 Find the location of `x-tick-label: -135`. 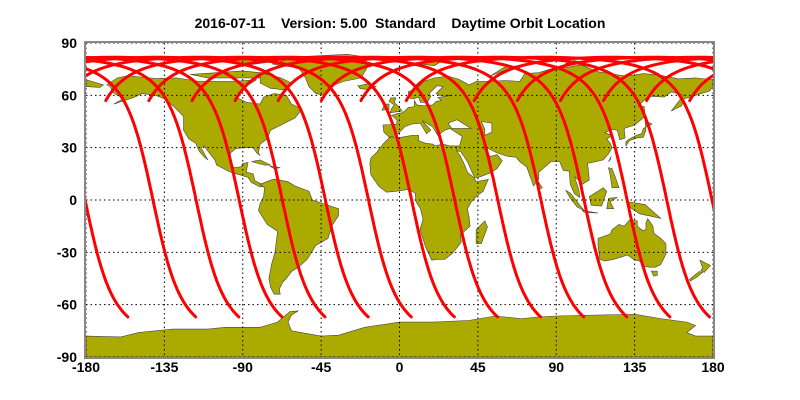

x-tick-label: -135 is located at coordinates (164, 367).